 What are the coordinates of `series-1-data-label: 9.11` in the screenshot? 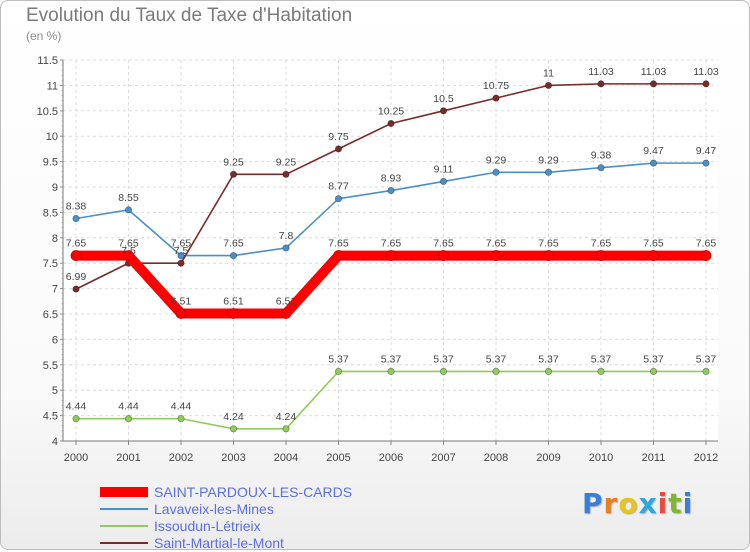 It's located at (444, 169).